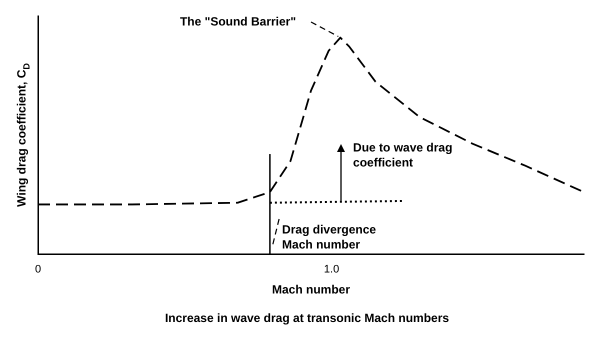 This screenshot has width=598, height=344. What do you see at coordinates (307, 318) in the screenshot?
I see `text: Increase in wave drag at transonic Mach numbers` at bounding box center [307, 318].